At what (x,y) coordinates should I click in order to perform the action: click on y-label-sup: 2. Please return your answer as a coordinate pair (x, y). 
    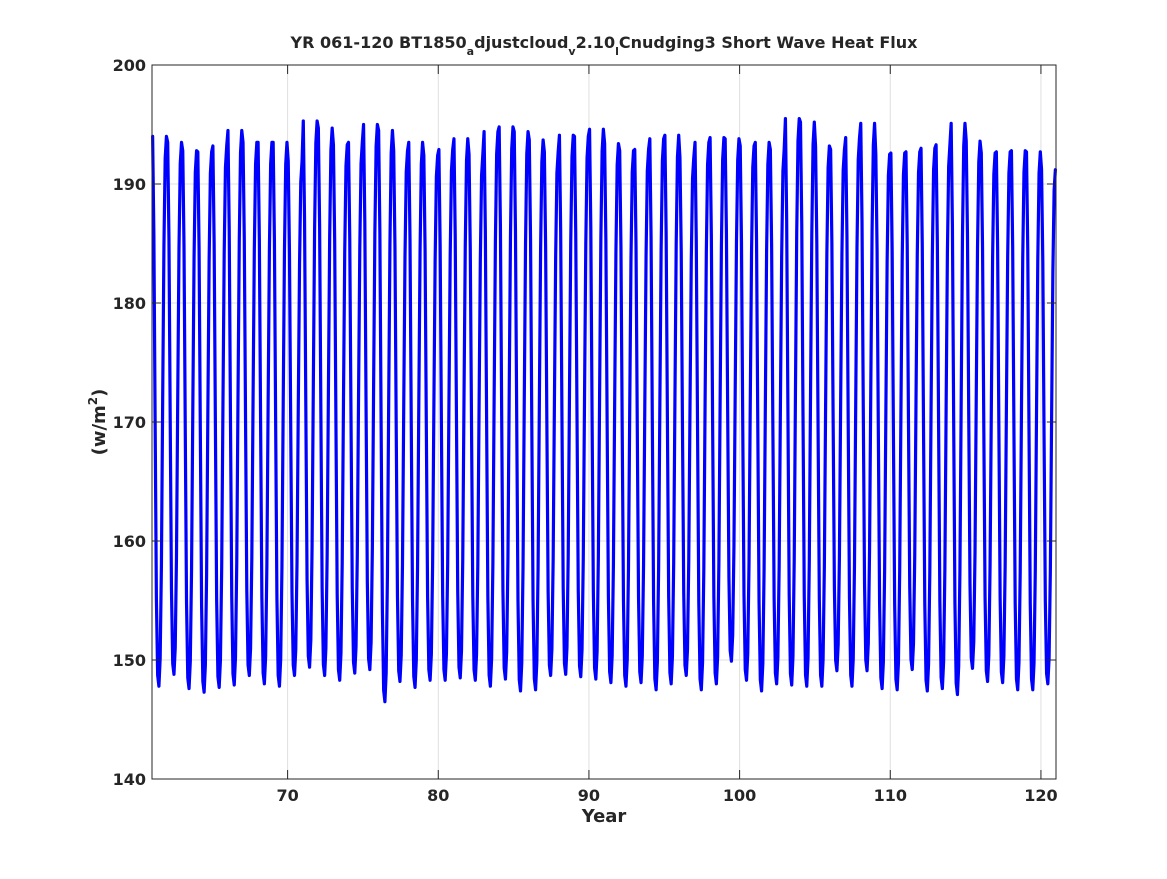
    Looking at the image, I should click on (93, 401).